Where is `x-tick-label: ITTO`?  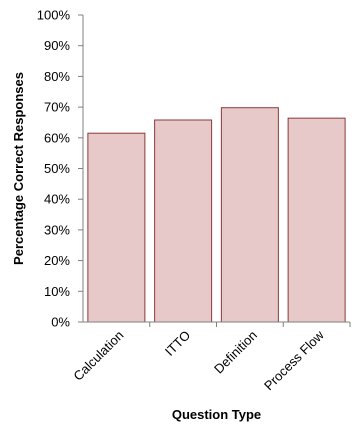
x-tick-label: ITTO is located at coordinates (177, 343).